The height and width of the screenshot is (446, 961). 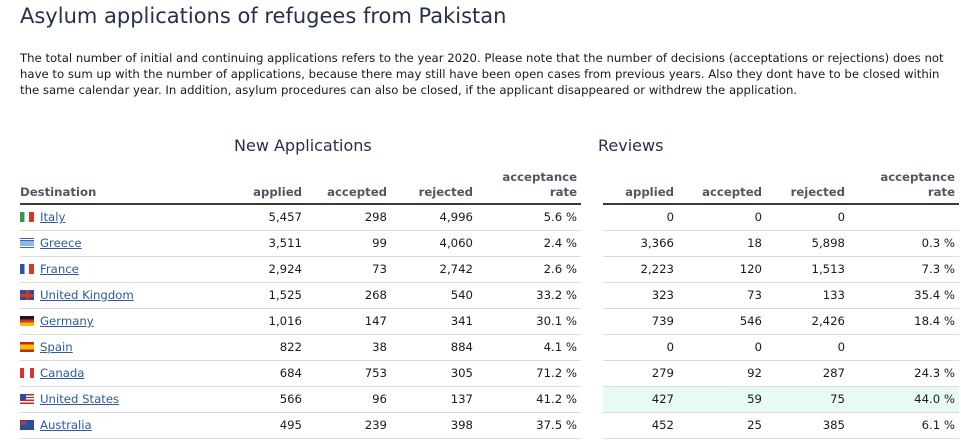 I want to click on new-rejected-cell: 137, so click(x=434, y=399).